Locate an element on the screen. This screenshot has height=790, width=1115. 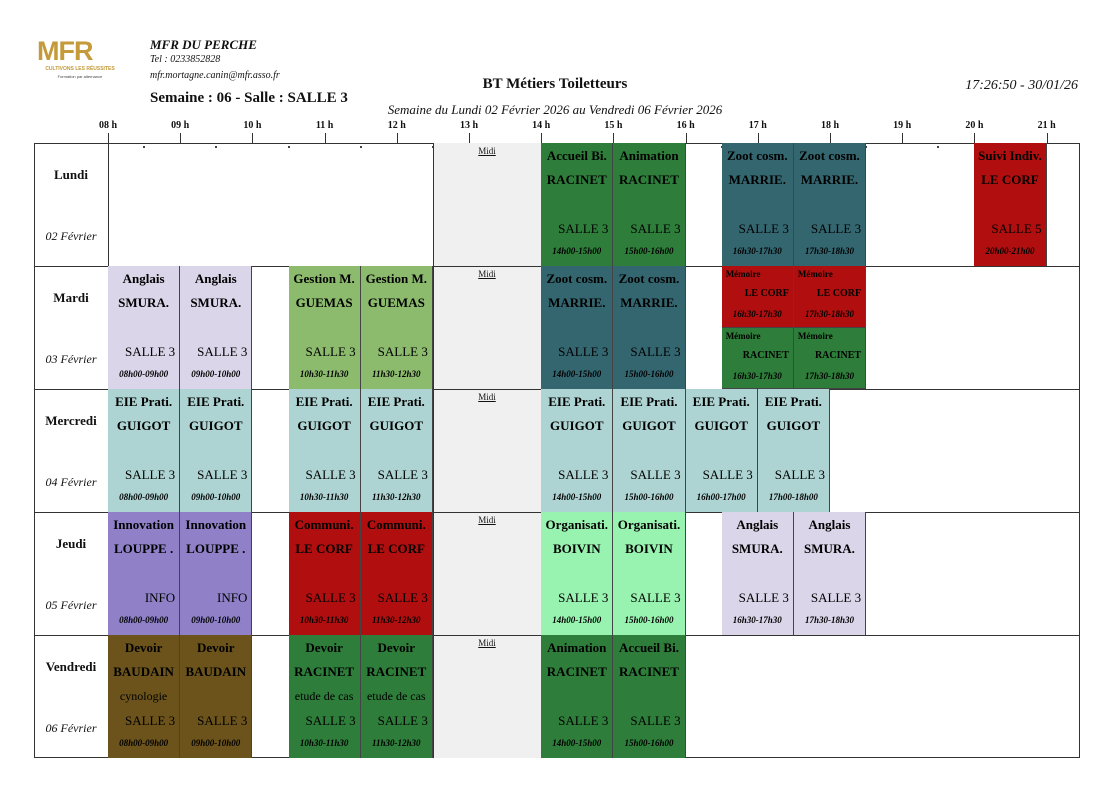
day-date: 04 Février is located at coordinates (71, 482).